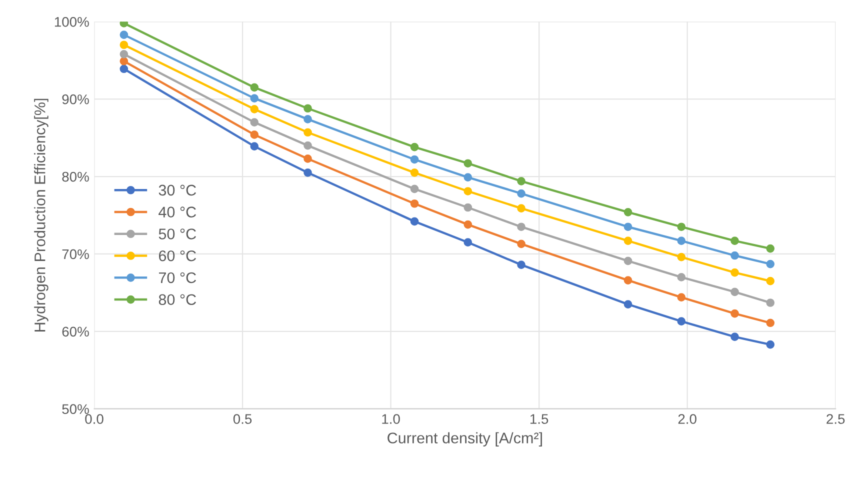  I want to click on x-tick-label: 0.0, so click(94, 419).